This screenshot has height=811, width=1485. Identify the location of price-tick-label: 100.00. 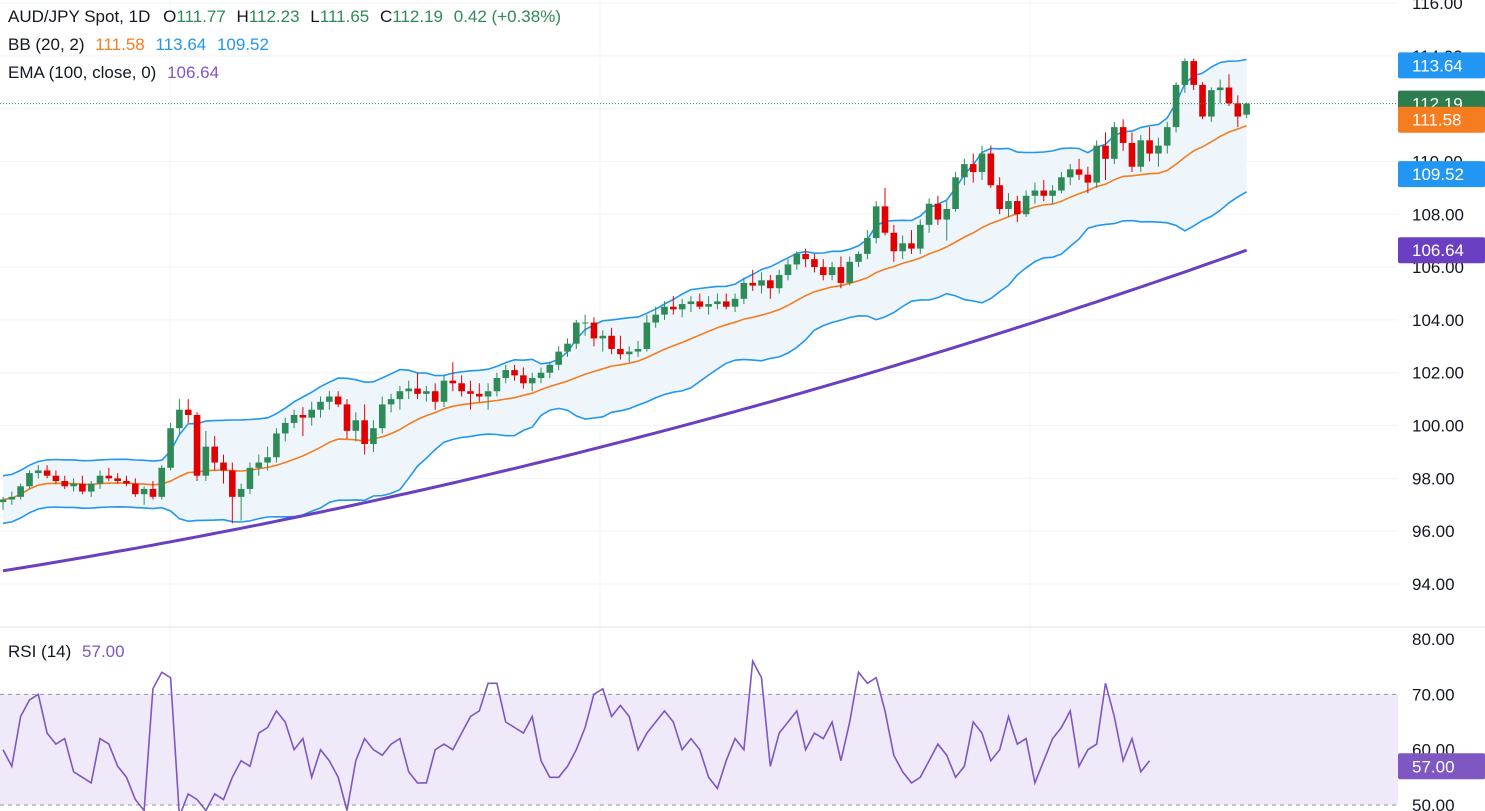
(1438, 426).